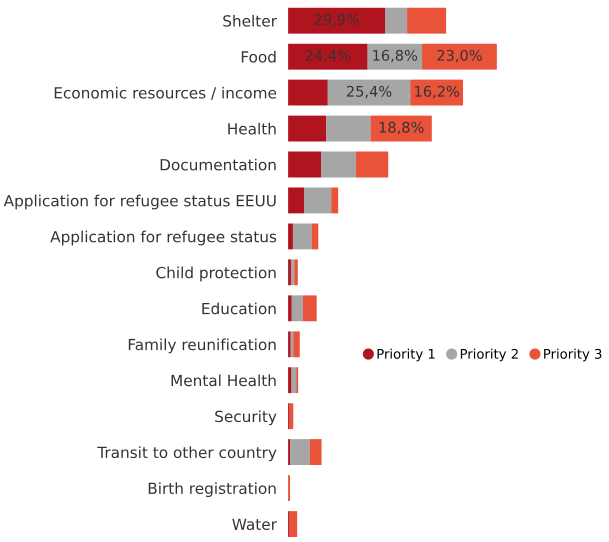 This screenshot has width=609, height=542. What do you see at coordinates (216, 274) in the screenshot?
I see `y-tick-label: Child protection` at bounding box center [216, 274].